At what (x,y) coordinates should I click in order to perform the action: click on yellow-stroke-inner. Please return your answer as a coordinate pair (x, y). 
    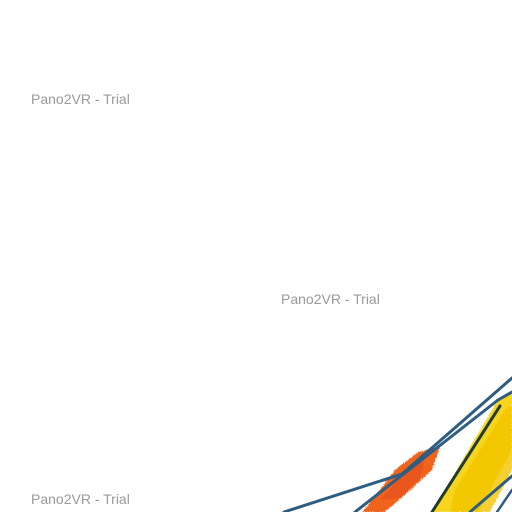
    Looking at the image, I should click on (481, 458).